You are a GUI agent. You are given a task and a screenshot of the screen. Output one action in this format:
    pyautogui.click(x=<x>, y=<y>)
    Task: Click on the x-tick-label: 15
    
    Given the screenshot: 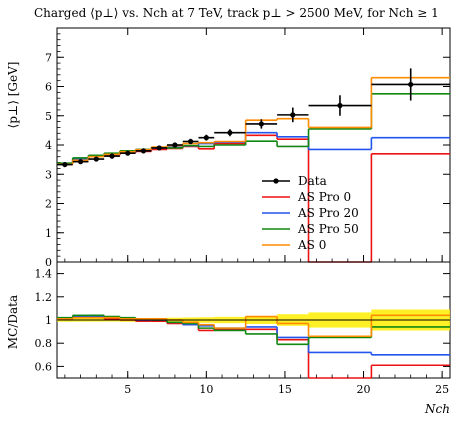 What is the action you would take?
    pyautogui.click(x=285, y=389)
    